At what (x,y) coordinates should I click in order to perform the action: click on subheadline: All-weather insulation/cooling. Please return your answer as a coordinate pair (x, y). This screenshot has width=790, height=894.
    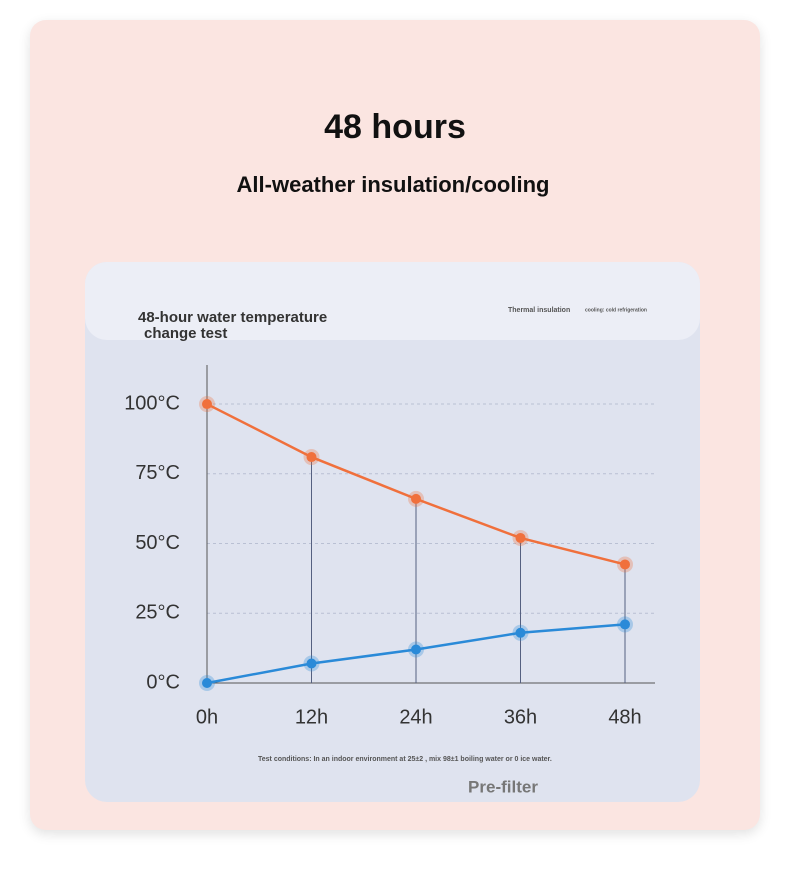
    Looking at the image, I should click on (393, 184).